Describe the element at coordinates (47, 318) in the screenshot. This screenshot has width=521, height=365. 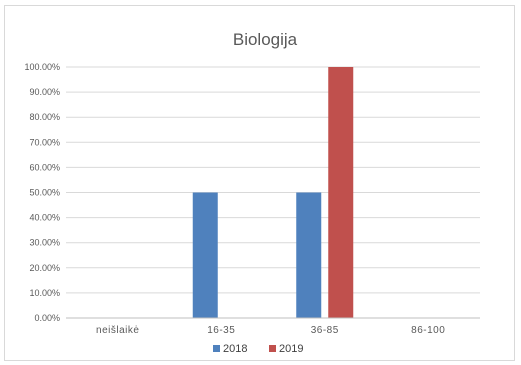
I see `y-tick-label: 0.00%` at that location.